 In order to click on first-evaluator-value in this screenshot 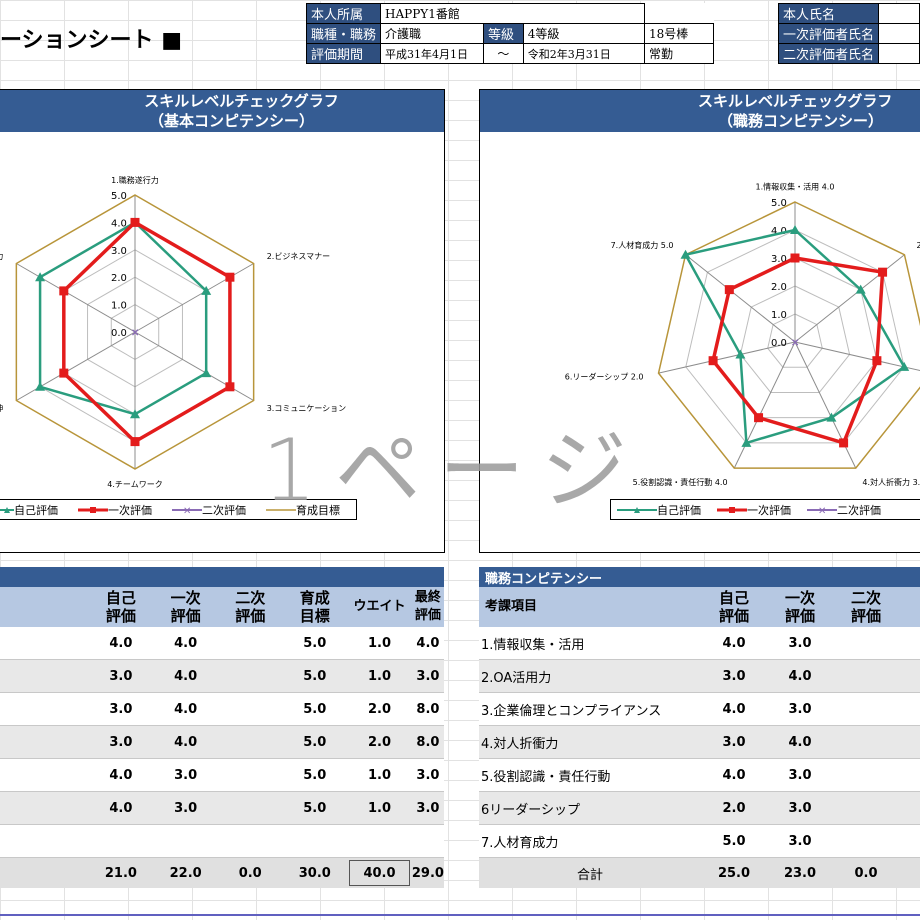, I will do `click(899, 33)`.